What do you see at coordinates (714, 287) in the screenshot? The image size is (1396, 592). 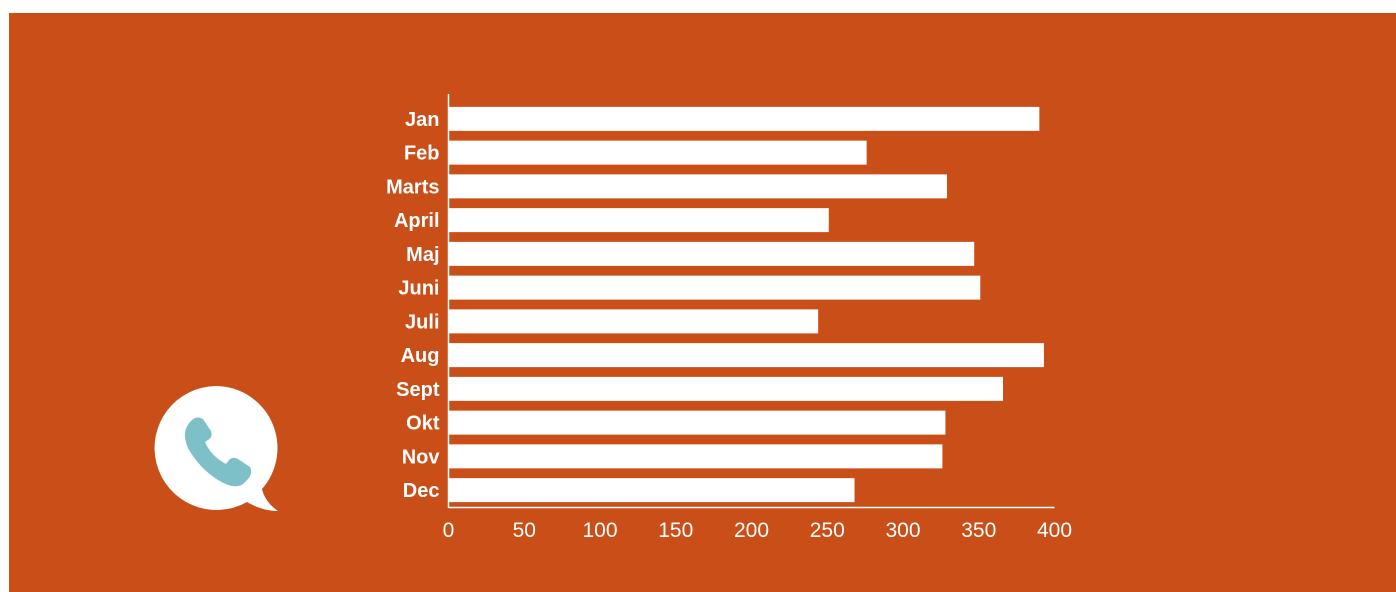 I see `bar-juni` at bounding box center [714, 287].